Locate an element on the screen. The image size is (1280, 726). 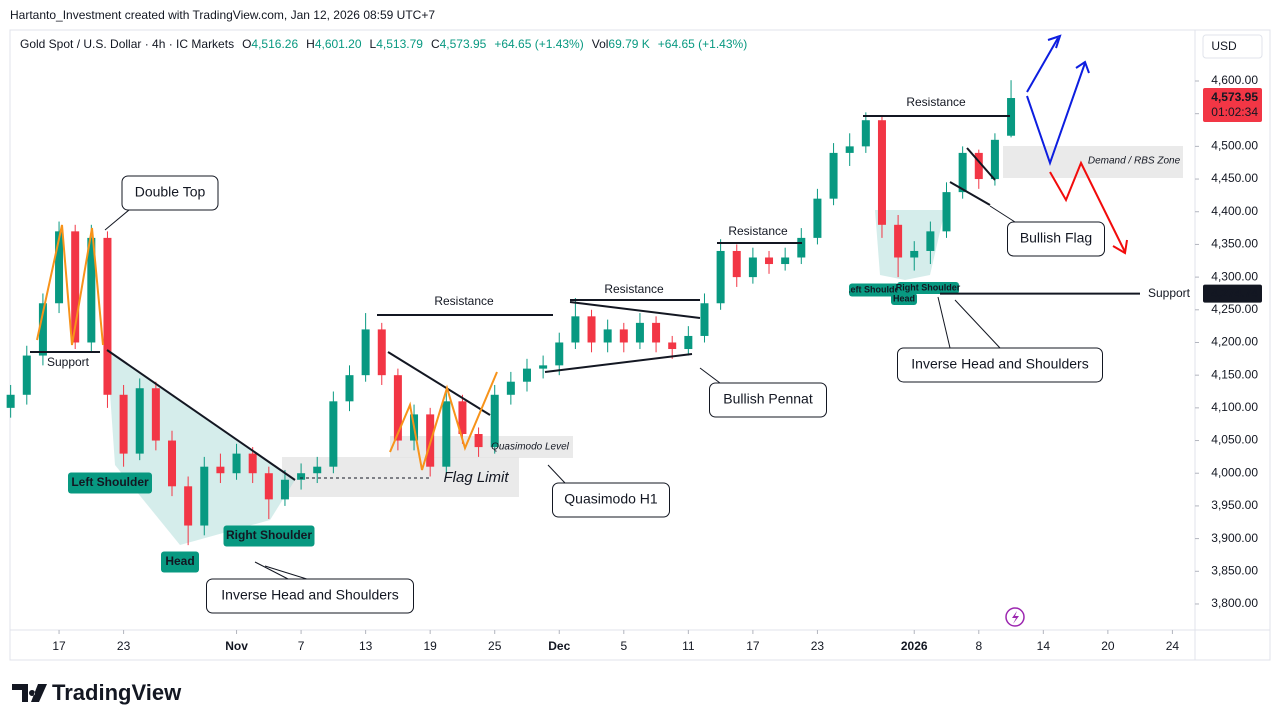
legend-item: C is located at coordinates (435, 44).